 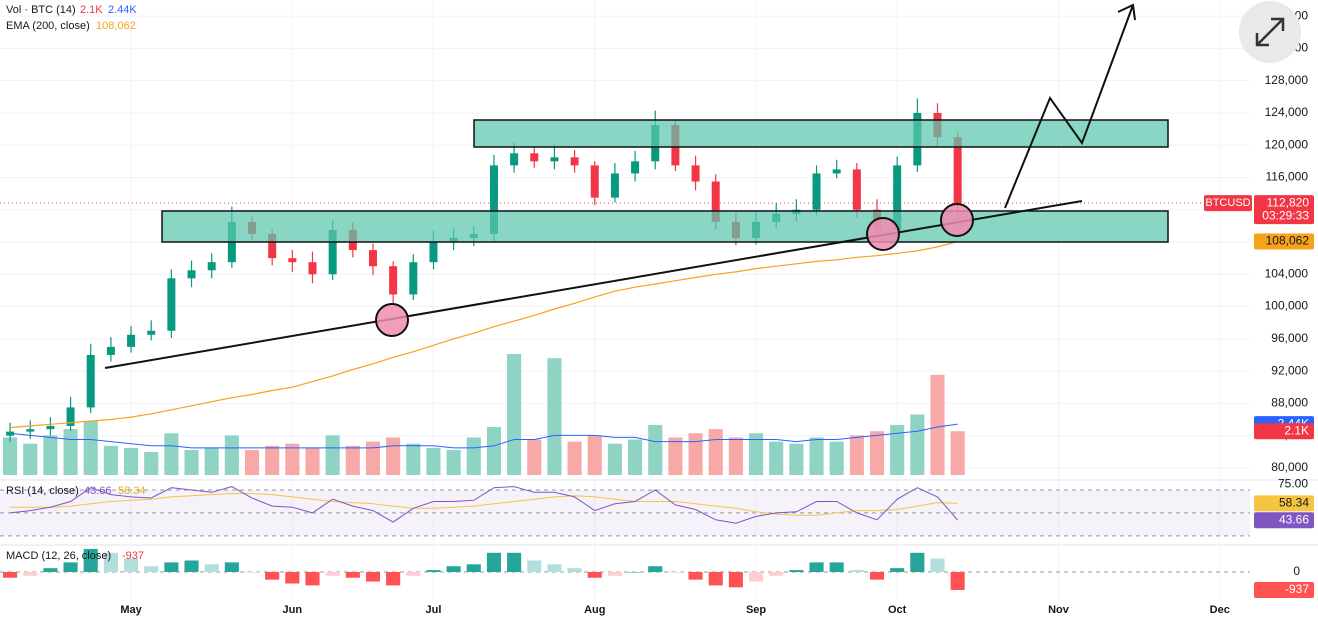 What do you see at coordinates (665, 226) in the screenshot?
I see `support-zone` at bounding box center [665, 226].